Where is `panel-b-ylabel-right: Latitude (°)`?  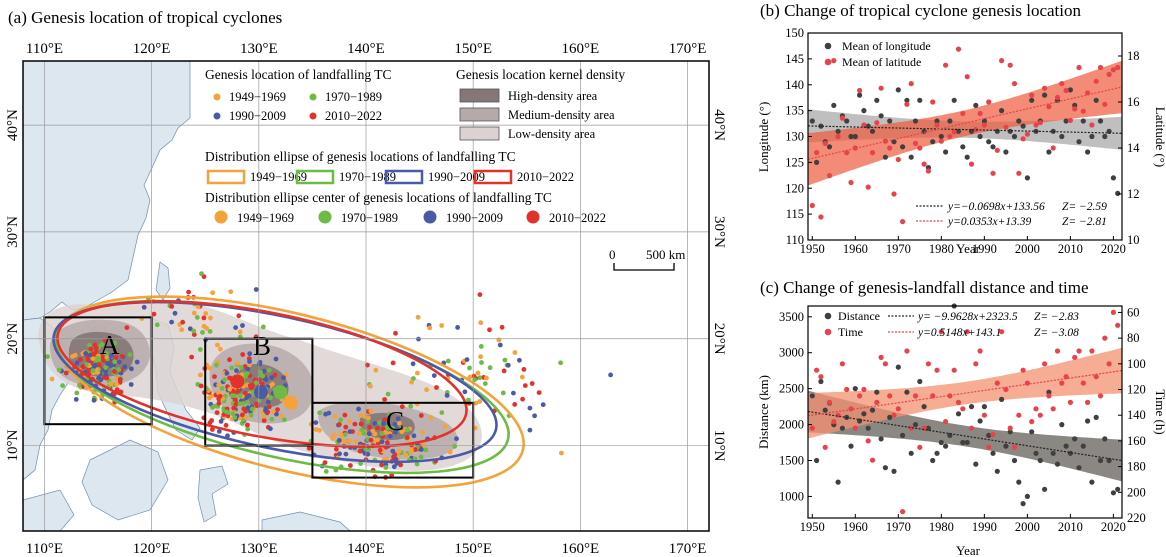 panel-b-ylabel-right: Latitude (°) is located at coordinates (1159, 137).